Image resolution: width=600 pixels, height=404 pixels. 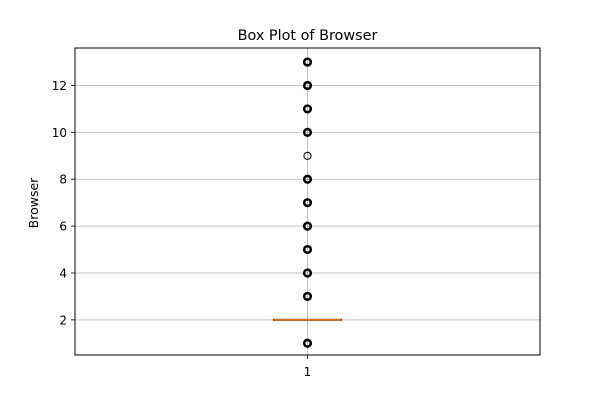 I want to click on chart-title: Box Plot of Browser, so click(x=308, y=36).